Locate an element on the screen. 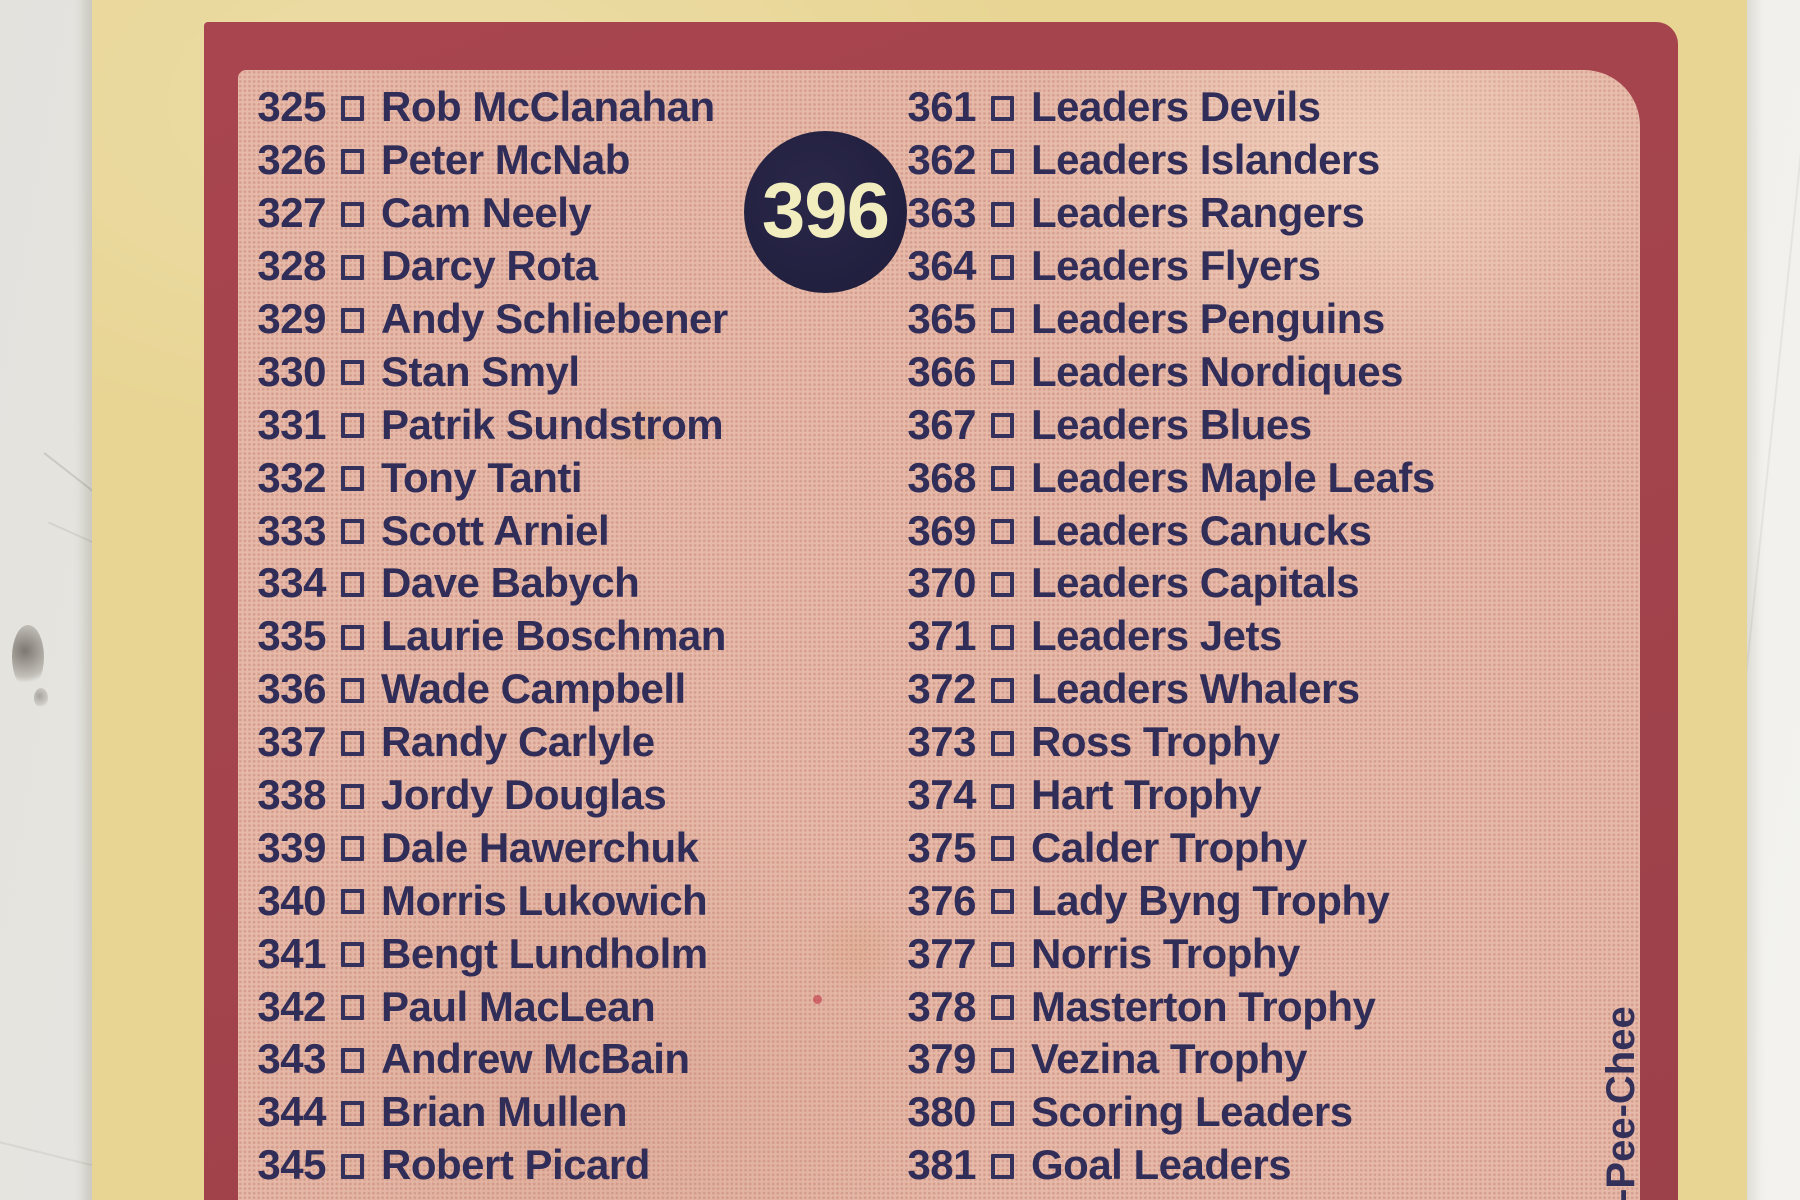 The width and height of the screenshot is (1800, 1200). checklist-row: 376 Lady Byng Trophy is located at coordinates (1159, 900).